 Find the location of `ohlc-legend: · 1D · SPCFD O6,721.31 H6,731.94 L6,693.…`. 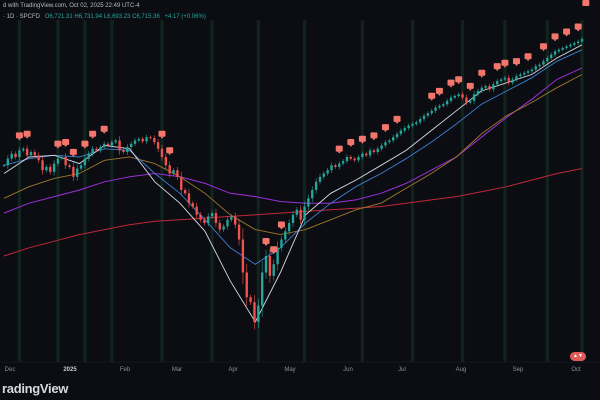

ohlc-legend: · 1D · SPCFD O6,721.31 H6,731.94 L6,693.… is located at coordinates (104, 17).